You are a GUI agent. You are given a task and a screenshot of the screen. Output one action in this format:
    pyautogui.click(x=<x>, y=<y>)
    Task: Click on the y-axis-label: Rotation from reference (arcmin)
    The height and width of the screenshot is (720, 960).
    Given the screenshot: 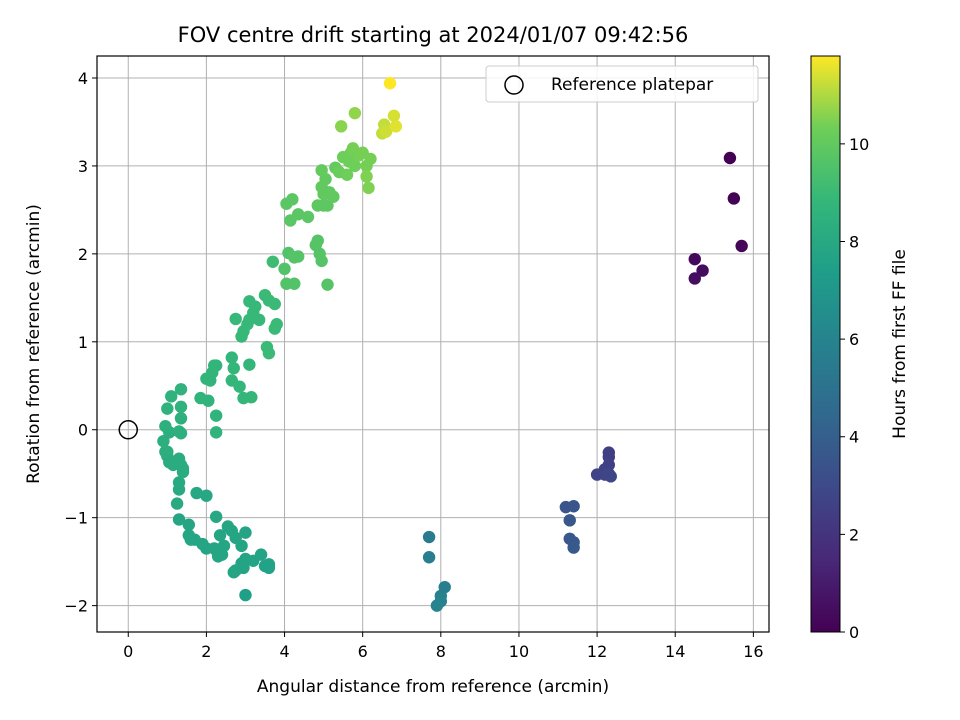 What is the action you would take?
    pyautogui.click(x=34, y=344)
    